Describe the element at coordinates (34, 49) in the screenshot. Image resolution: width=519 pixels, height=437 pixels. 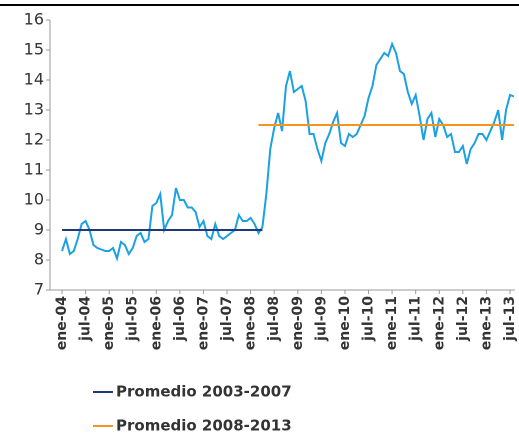
I see `y-tick-label: 15` at that location.